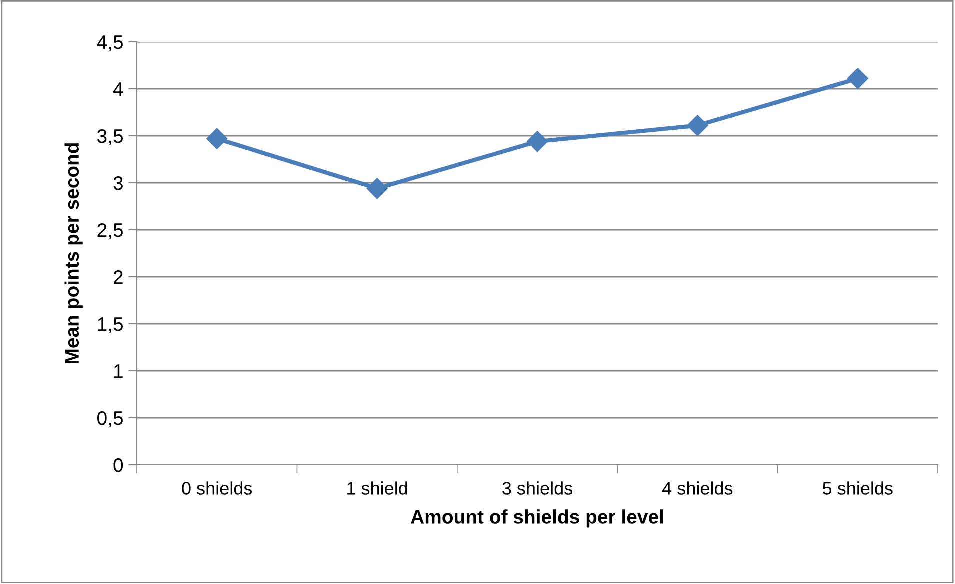 Image resolution: width=955 pixels, height=584 pixels. Describe the element at coordinates (857, 488) in the screenshot. I see `x-tick-label: 5 shields` at that location.